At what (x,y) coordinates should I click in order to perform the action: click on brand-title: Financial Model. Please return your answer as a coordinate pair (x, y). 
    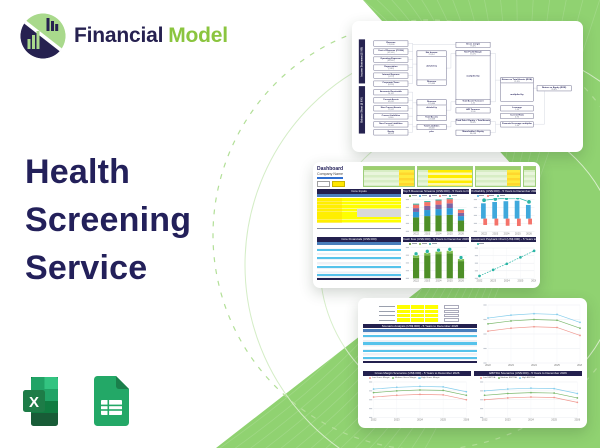
    Looking at the image, I should click on (151, 36).